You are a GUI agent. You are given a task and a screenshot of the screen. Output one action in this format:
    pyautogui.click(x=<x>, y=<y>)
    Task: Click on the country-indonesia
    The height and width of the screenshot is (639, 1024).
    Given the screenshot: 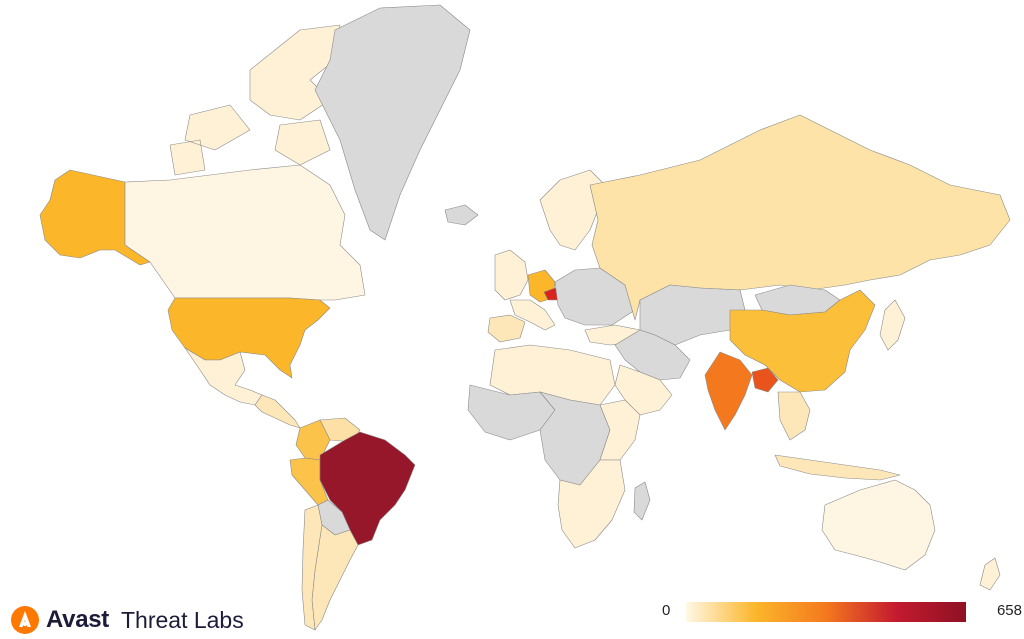 What is the action you would take?
    pyautogui.click(x=837, y=467)
    